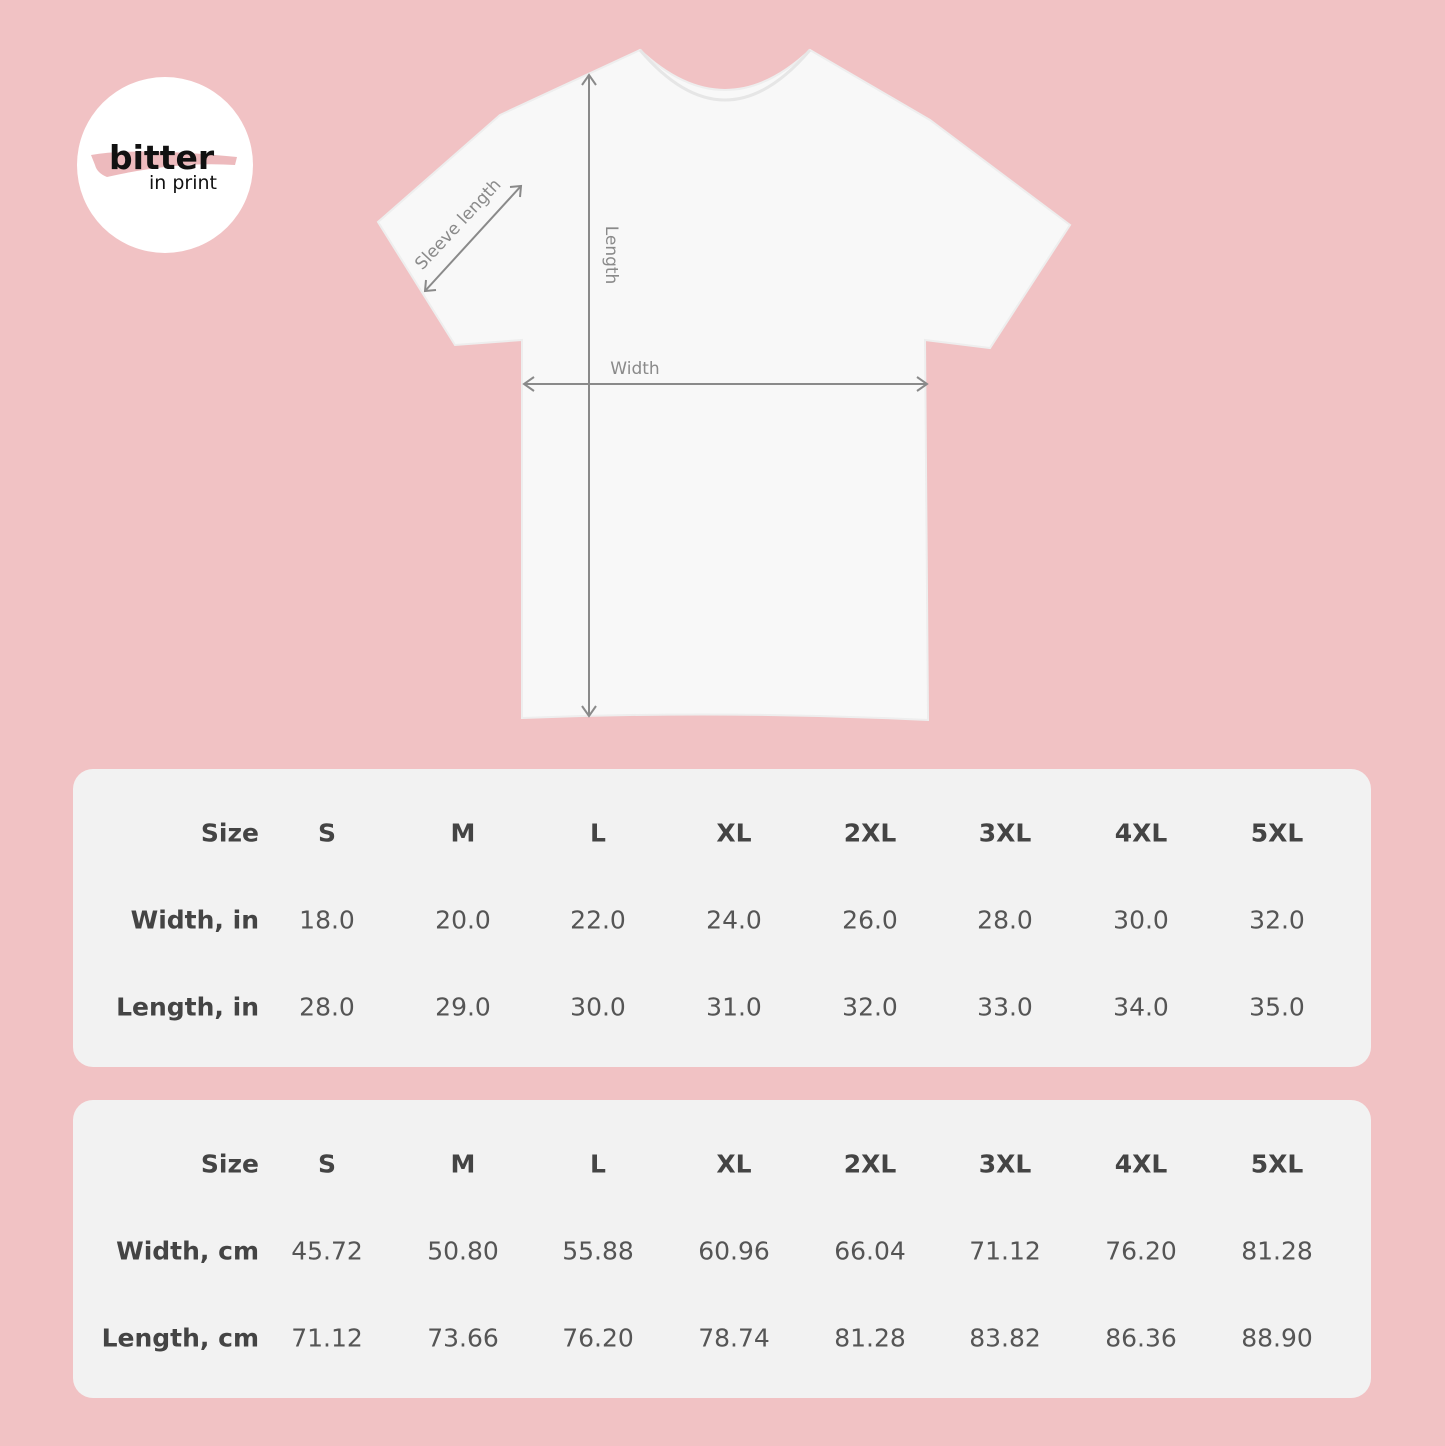 The width and height of the screenshot is (1445, 1446). What do you see at coordinates (634, 369) in the screenshot?
I see `width-label: Width` at bounding box center [634, 369].